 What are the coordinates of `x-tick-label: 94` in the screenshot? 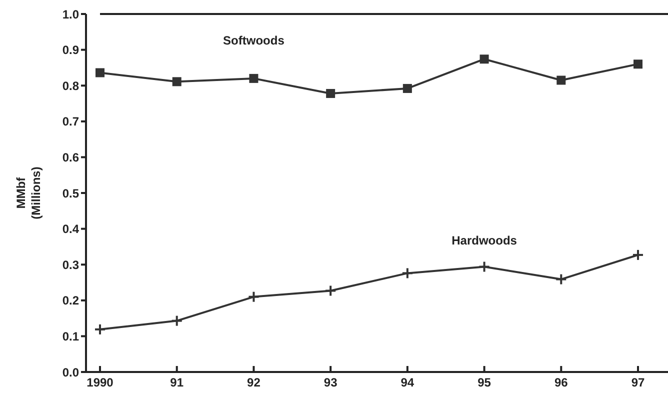 It's located at (407, 383).